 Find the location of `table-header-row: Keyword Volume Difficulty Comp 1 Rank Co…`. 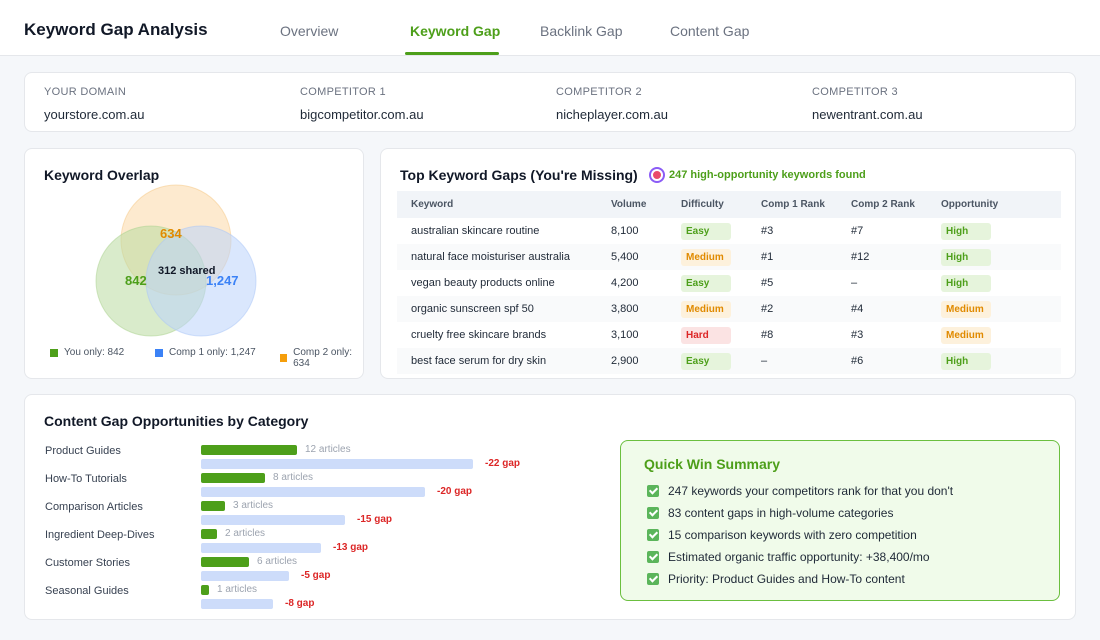

table-header-row: Keyword Volume Difficulty Comp 1 Rank Co… is located at coordinates (729, 204).